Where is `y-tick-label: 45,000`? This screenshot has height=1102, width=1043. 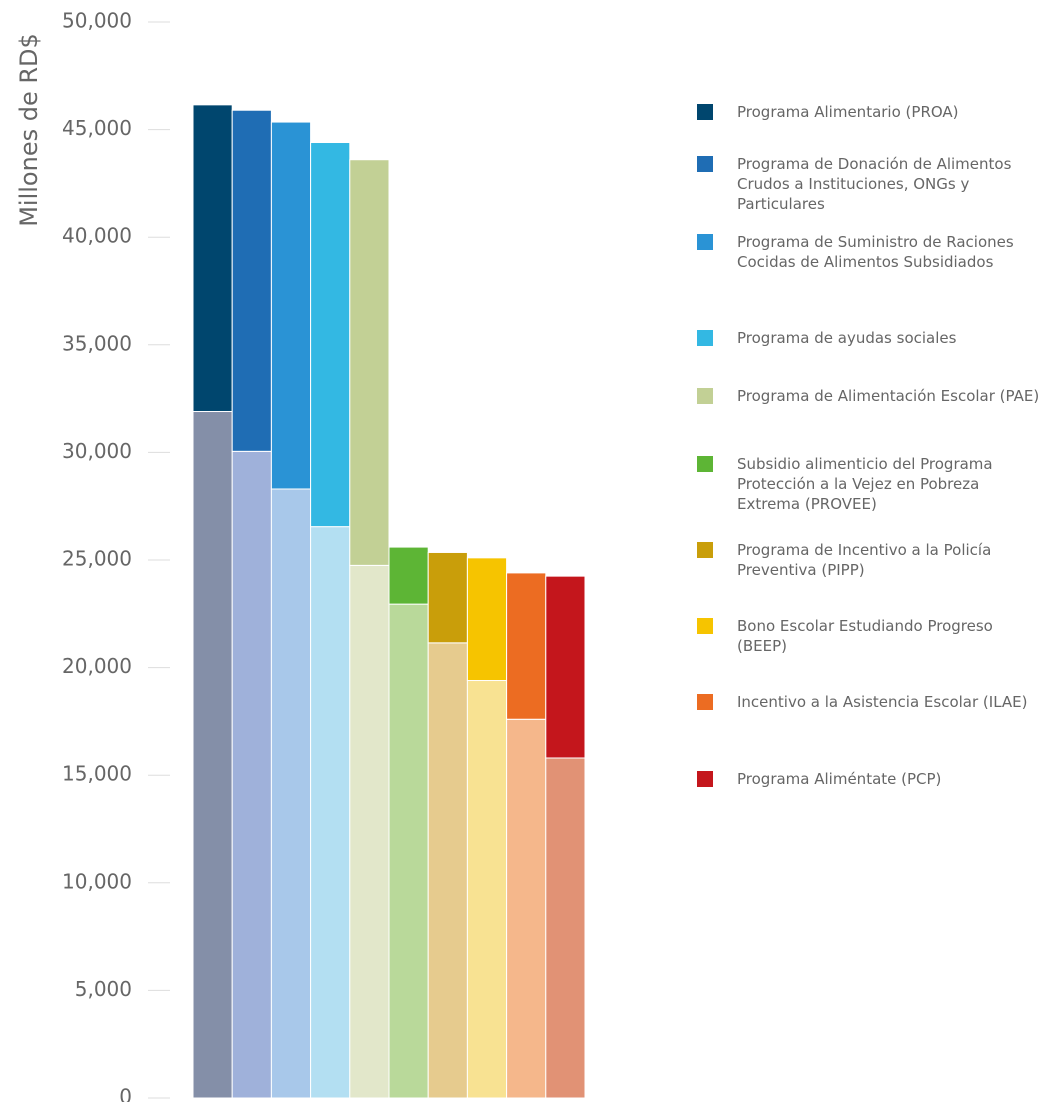 y-tick-label: 45,000 is located at coordinates (97, 128).